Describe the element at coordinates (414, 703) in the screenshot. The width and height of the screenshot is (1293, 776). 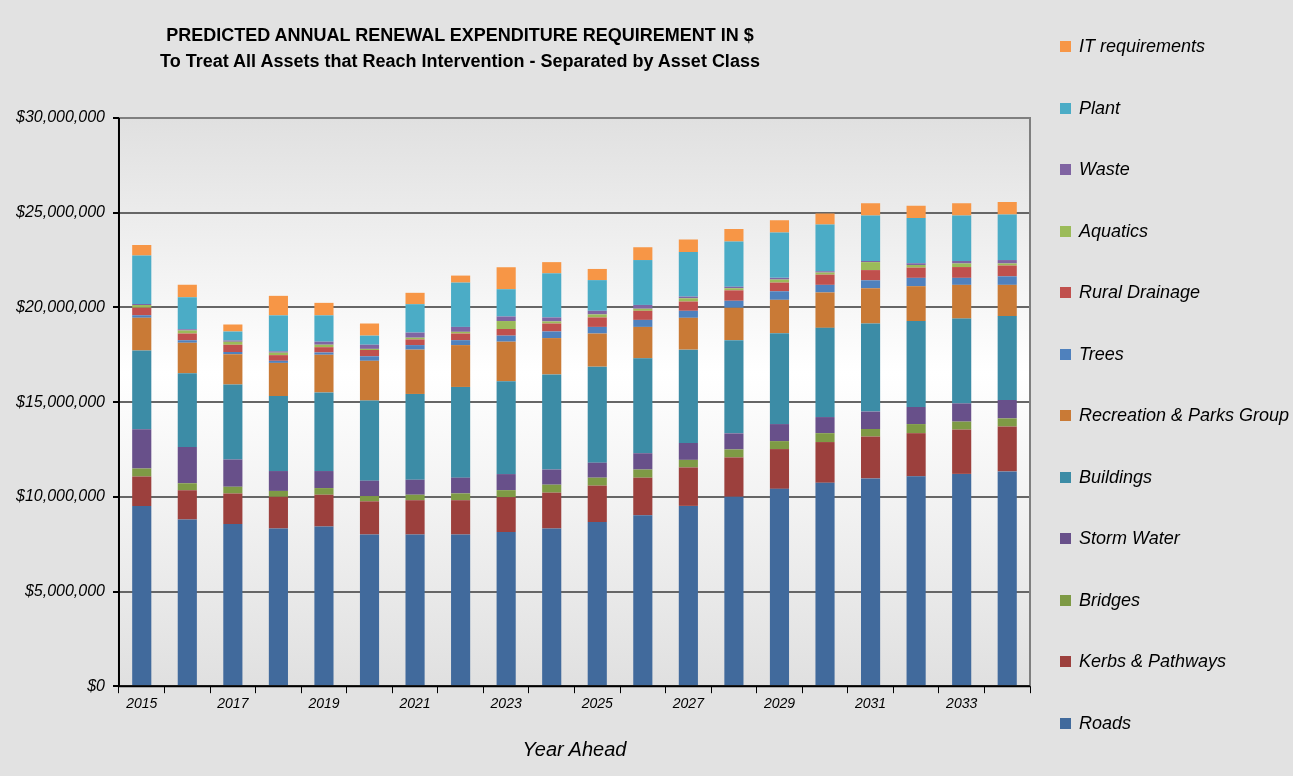
I see `x-tick-label: 2021` at that location.